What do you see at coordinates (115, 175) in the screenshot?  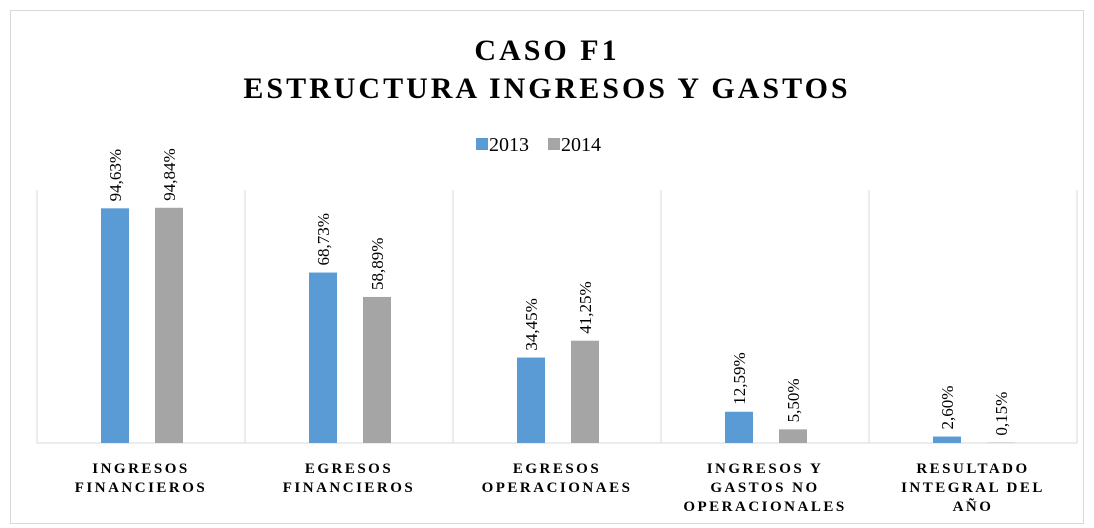 I see `value-label: 94,63%` at bounding box center [115, 175].